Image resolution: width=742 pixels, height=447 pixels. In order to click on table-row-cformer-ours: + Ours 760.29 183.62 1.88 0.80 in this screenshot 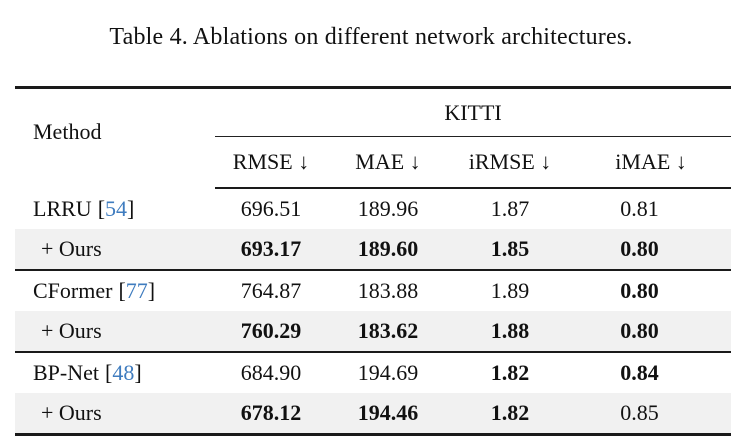, I will do `click(373, 331)`.